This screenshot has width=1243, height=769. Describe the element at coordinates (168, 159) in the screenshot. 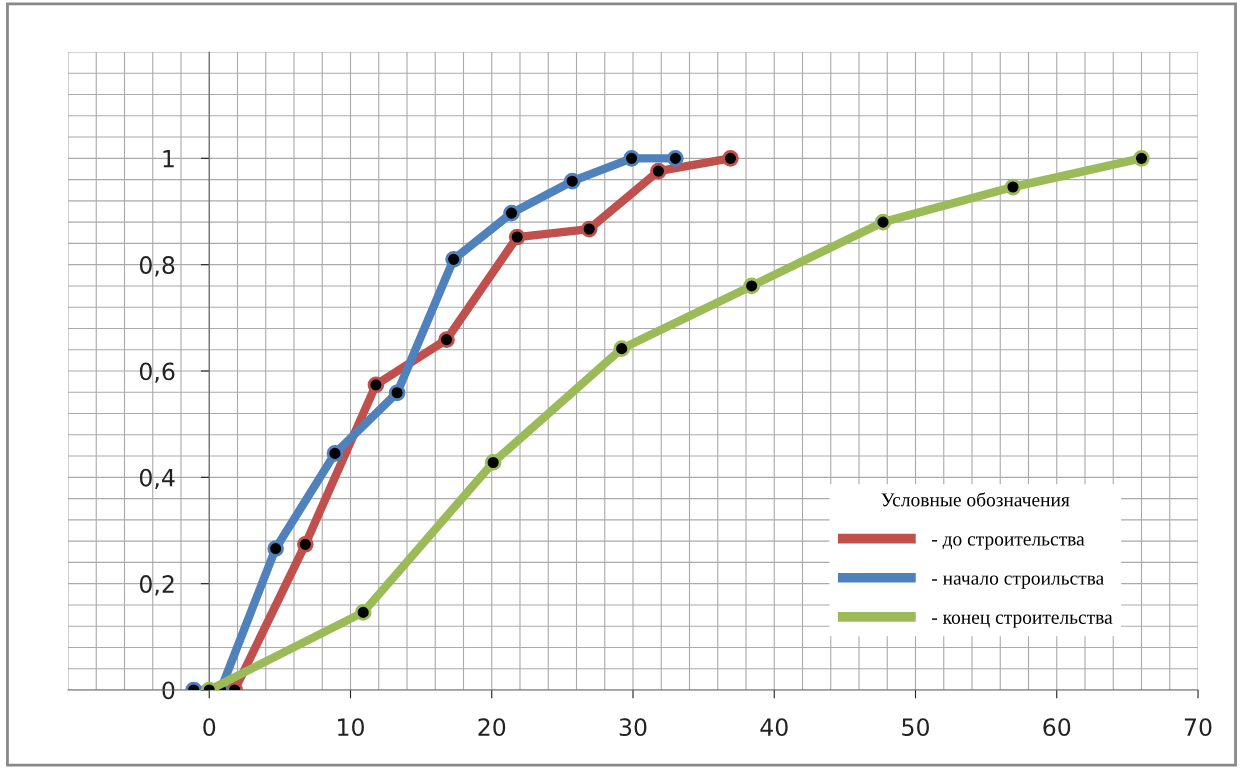

I see `y-tick-label: 1` at that location.